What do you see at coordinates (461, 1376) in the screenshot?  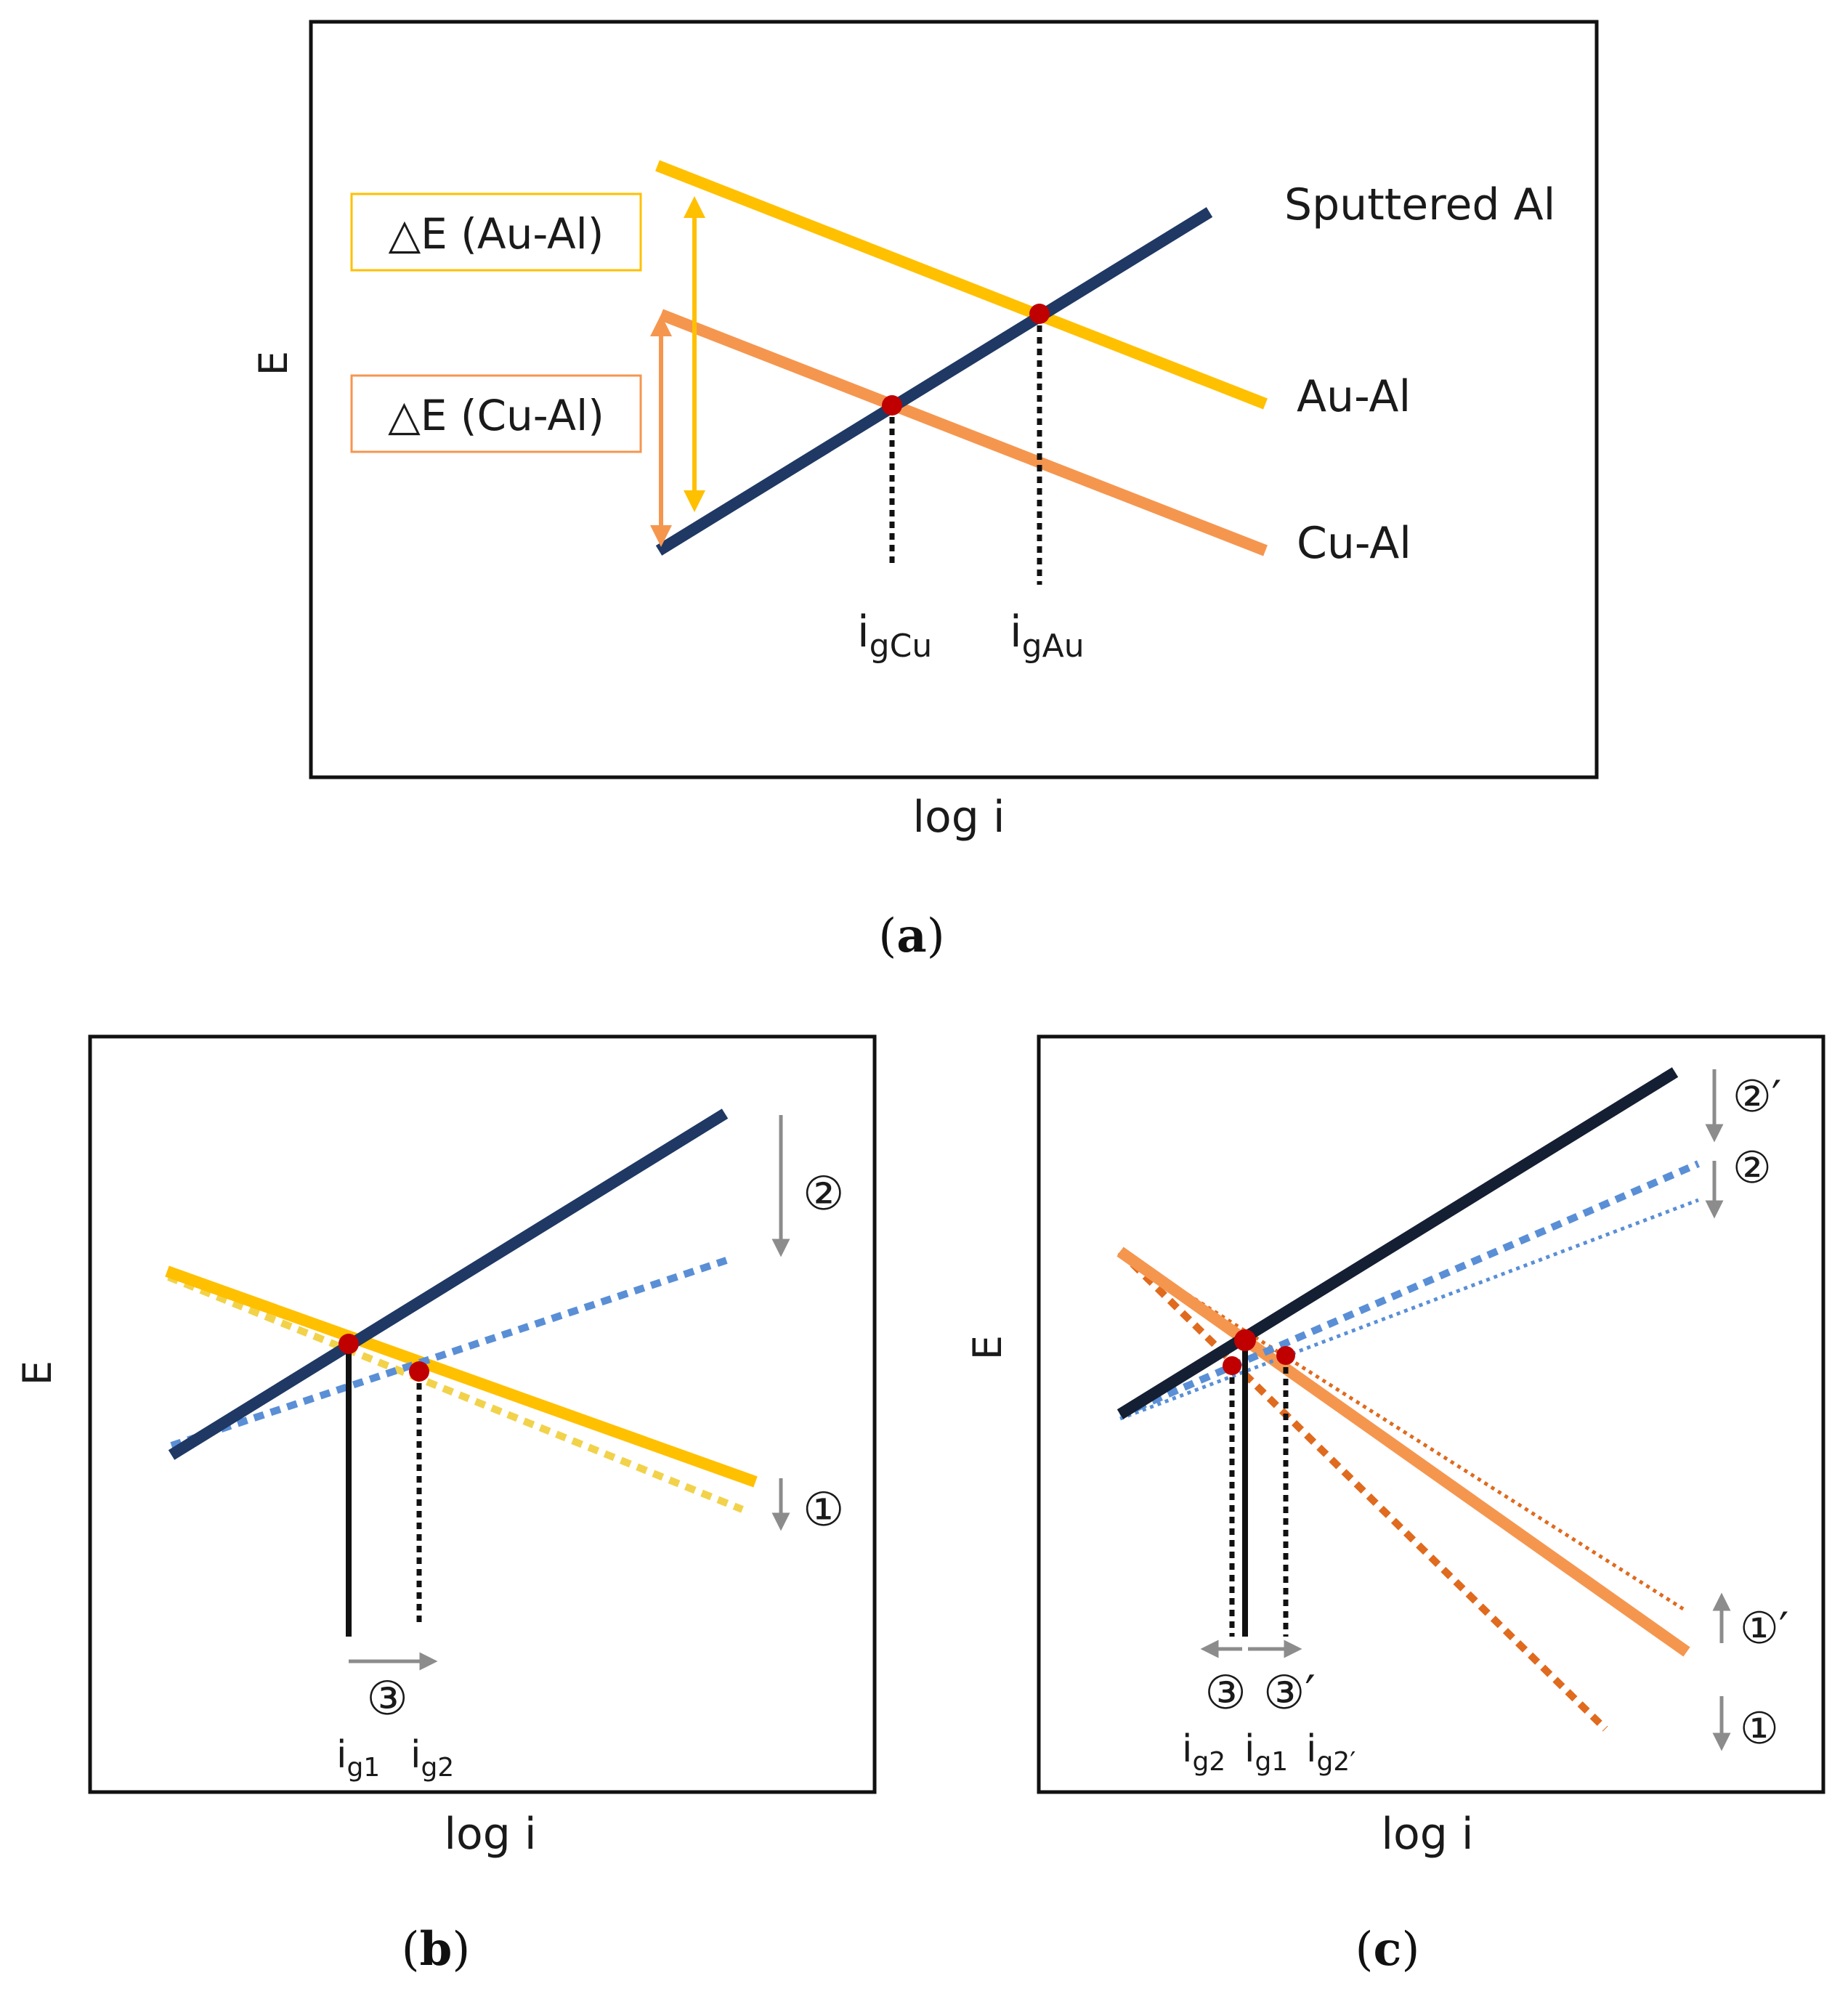 I see `gold-line` at bounding box center [461, 1376].